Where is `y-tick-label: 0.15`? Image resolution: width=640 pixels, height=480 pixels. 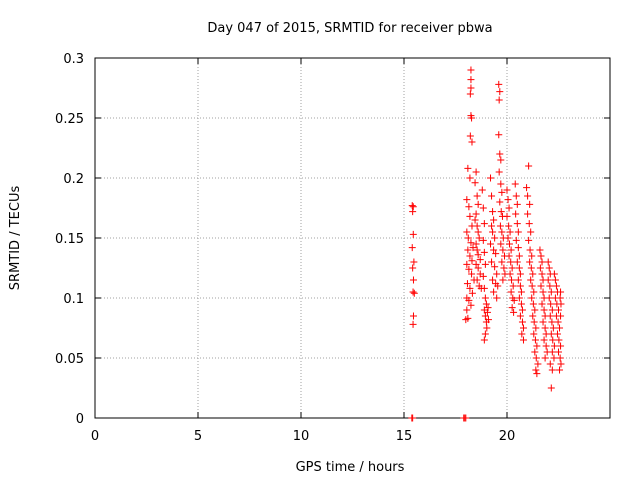 y-tick-label: 0.15 is located at coordinates (69, 239).